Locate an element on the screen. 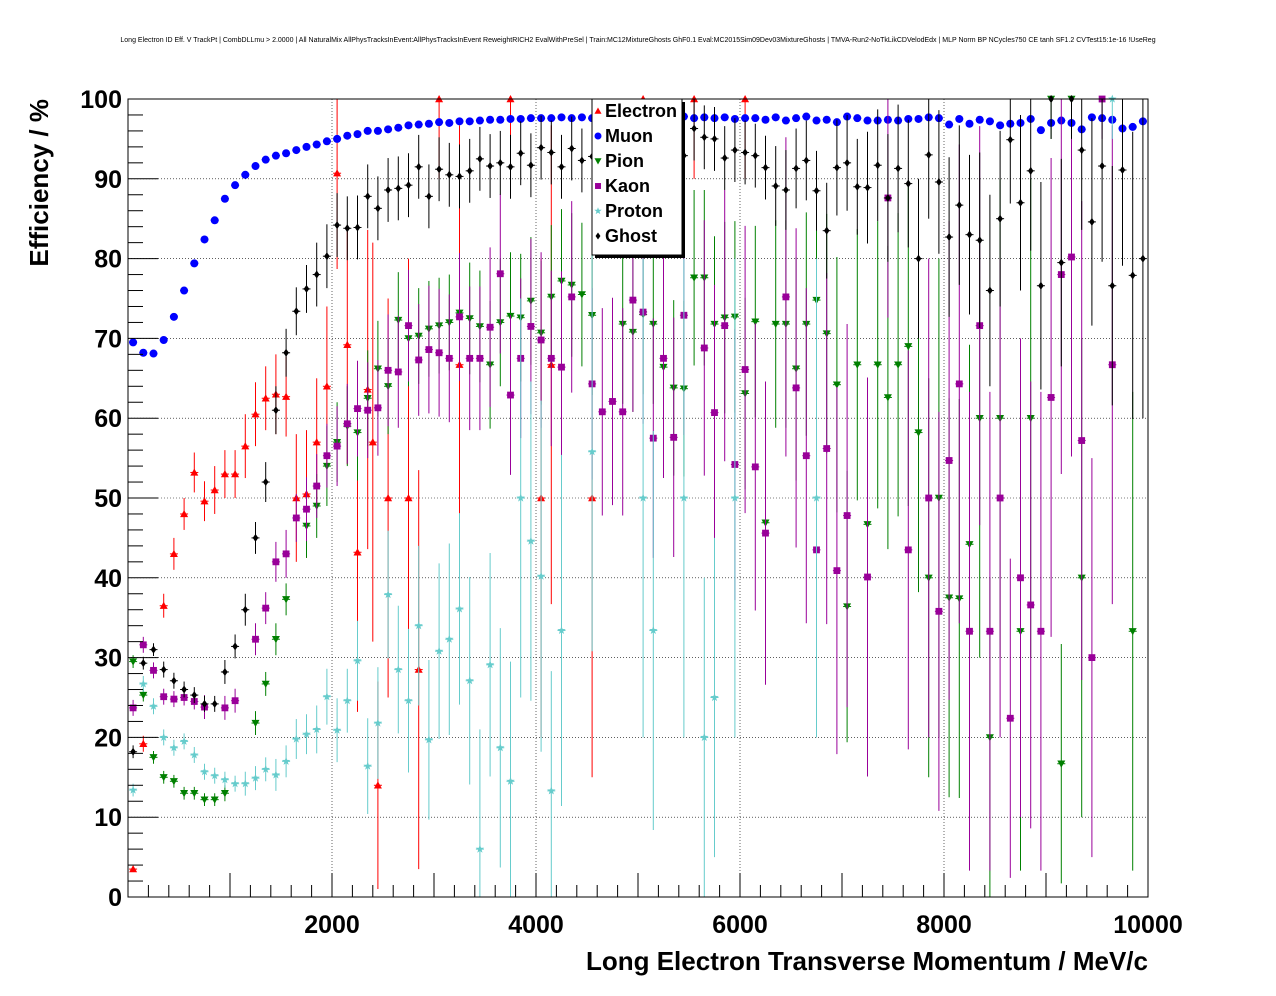 The image size is (1276, 996). legend: Electron Muon Pion Kaon Proton Ghost is located at coordinates (638, 178).